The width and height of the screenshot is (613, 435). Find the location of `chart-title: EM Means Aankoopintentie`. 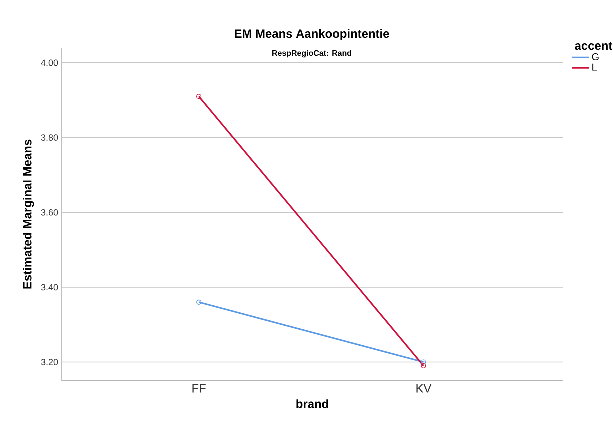

chart-title: EM Means Aankoopintentie is located at coordinates (312, 34).